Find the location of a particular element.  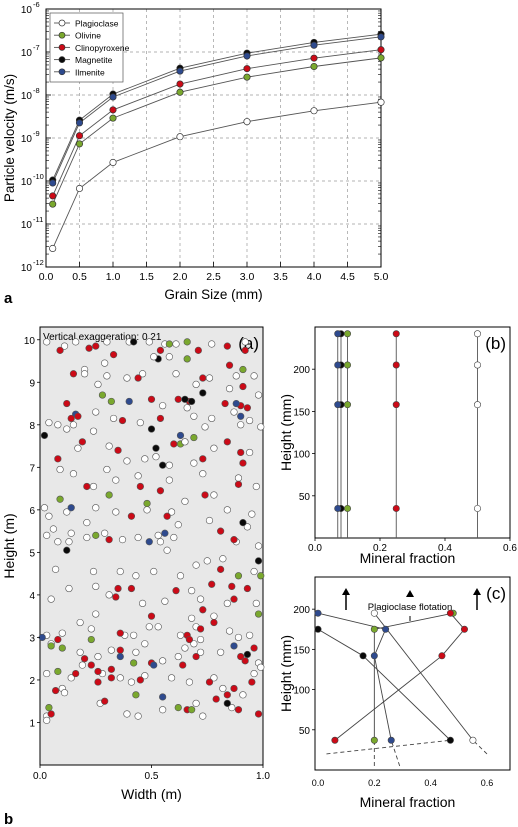

panel-tag: (b) is located at coordinates (495, 343).